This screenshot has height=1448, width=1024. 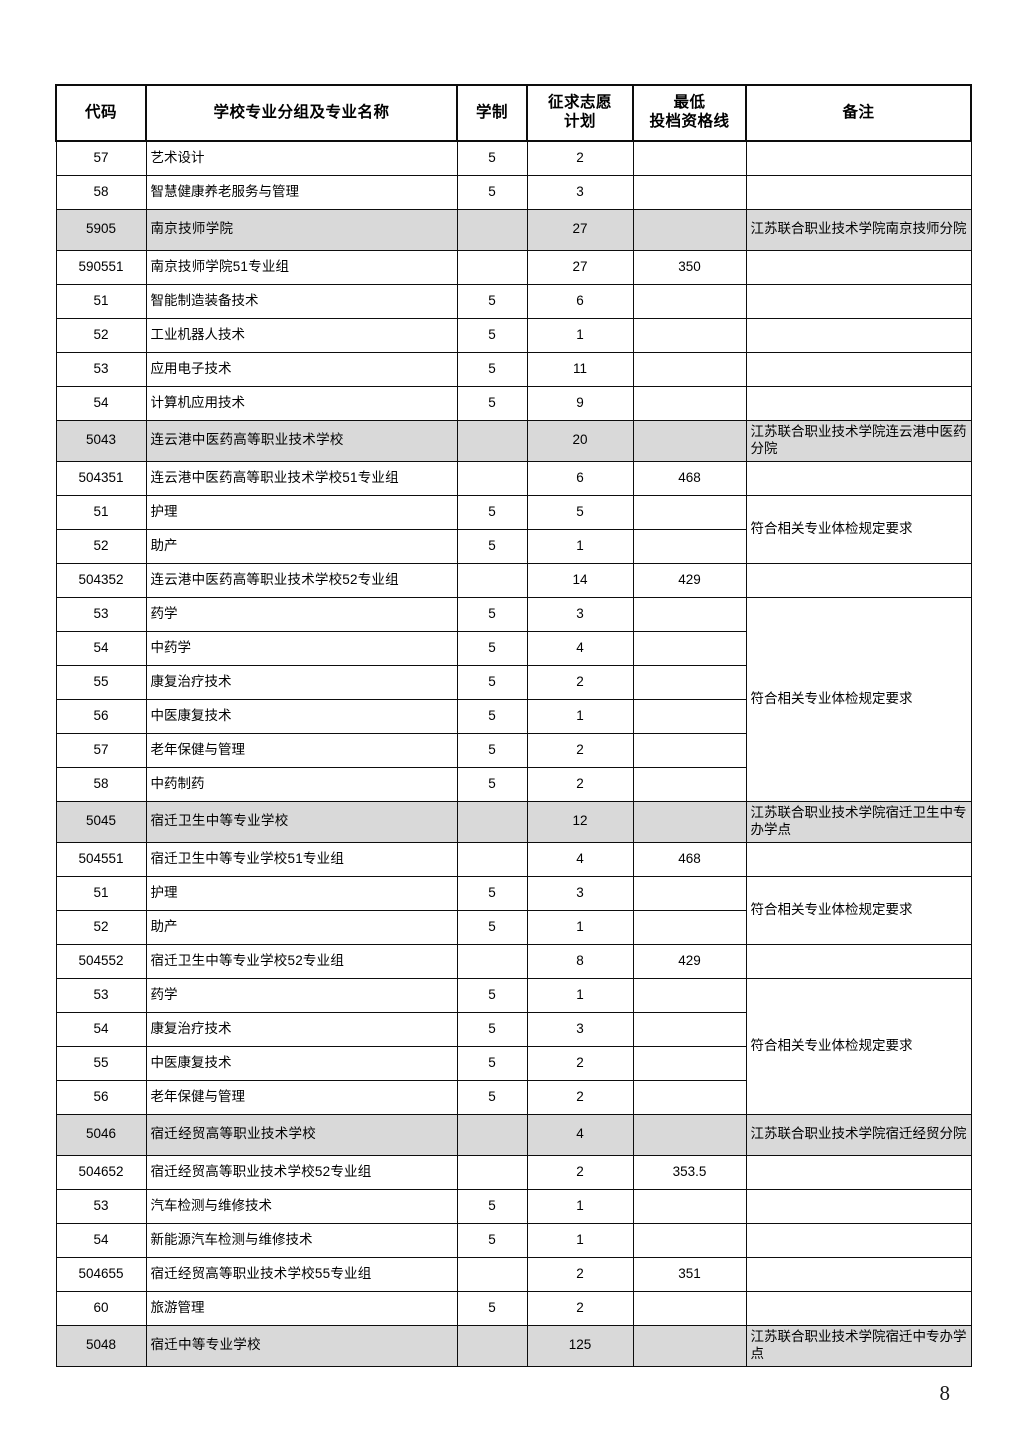 What do you see at coordinates (580, 1345) in the screenshot?
I see `cell-plan: 125` at bounding box center [580, 1345].